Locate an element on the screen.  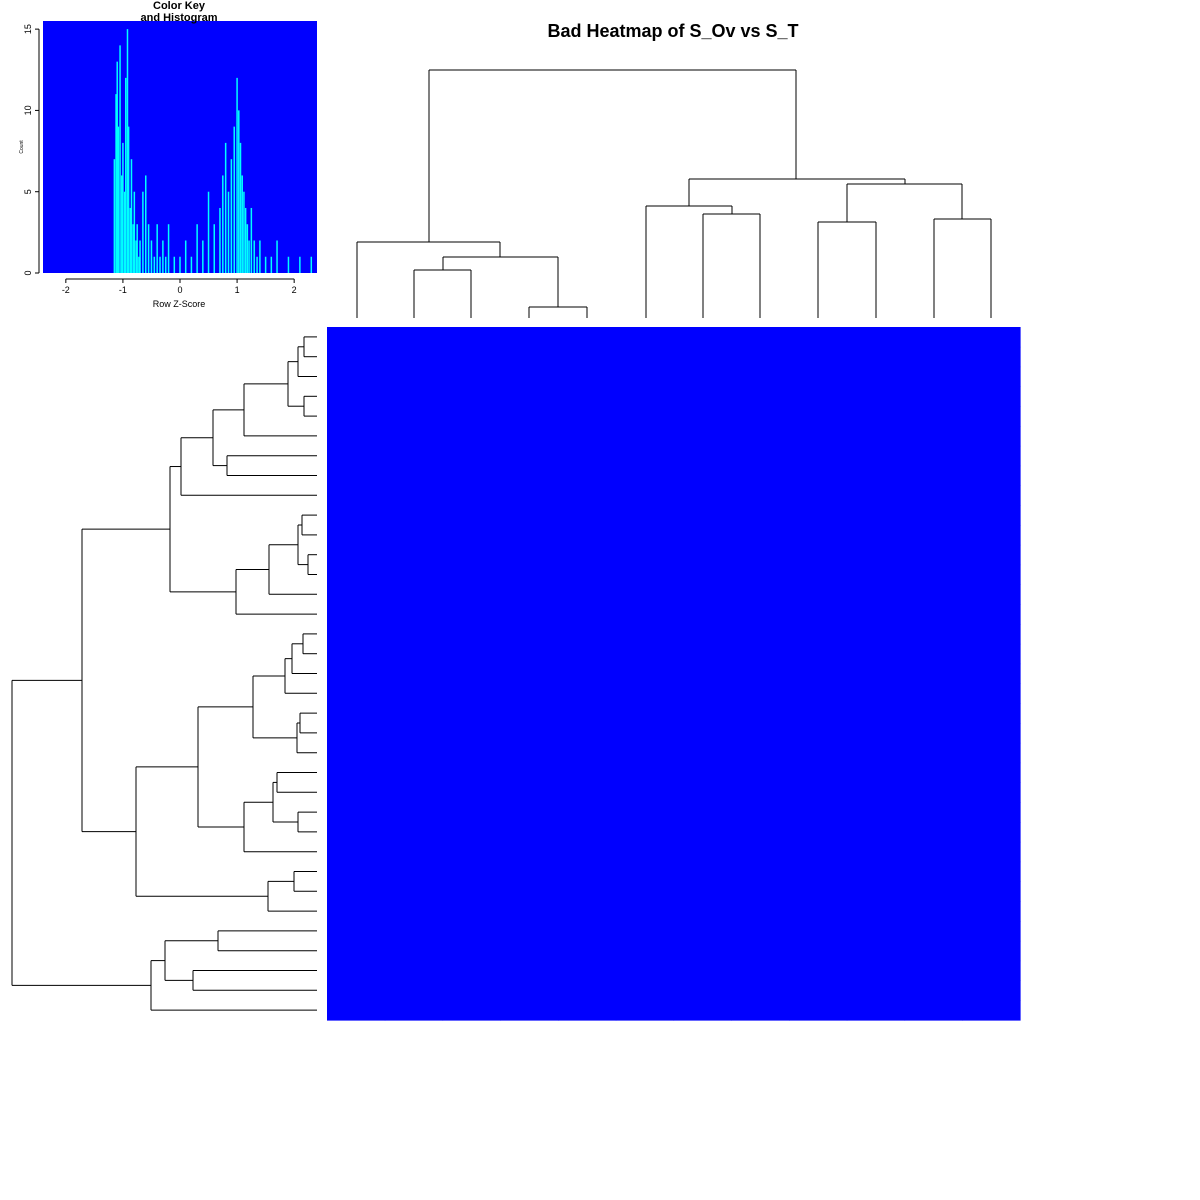
x-tick-label: 1 is located at coordinates (237, 290).